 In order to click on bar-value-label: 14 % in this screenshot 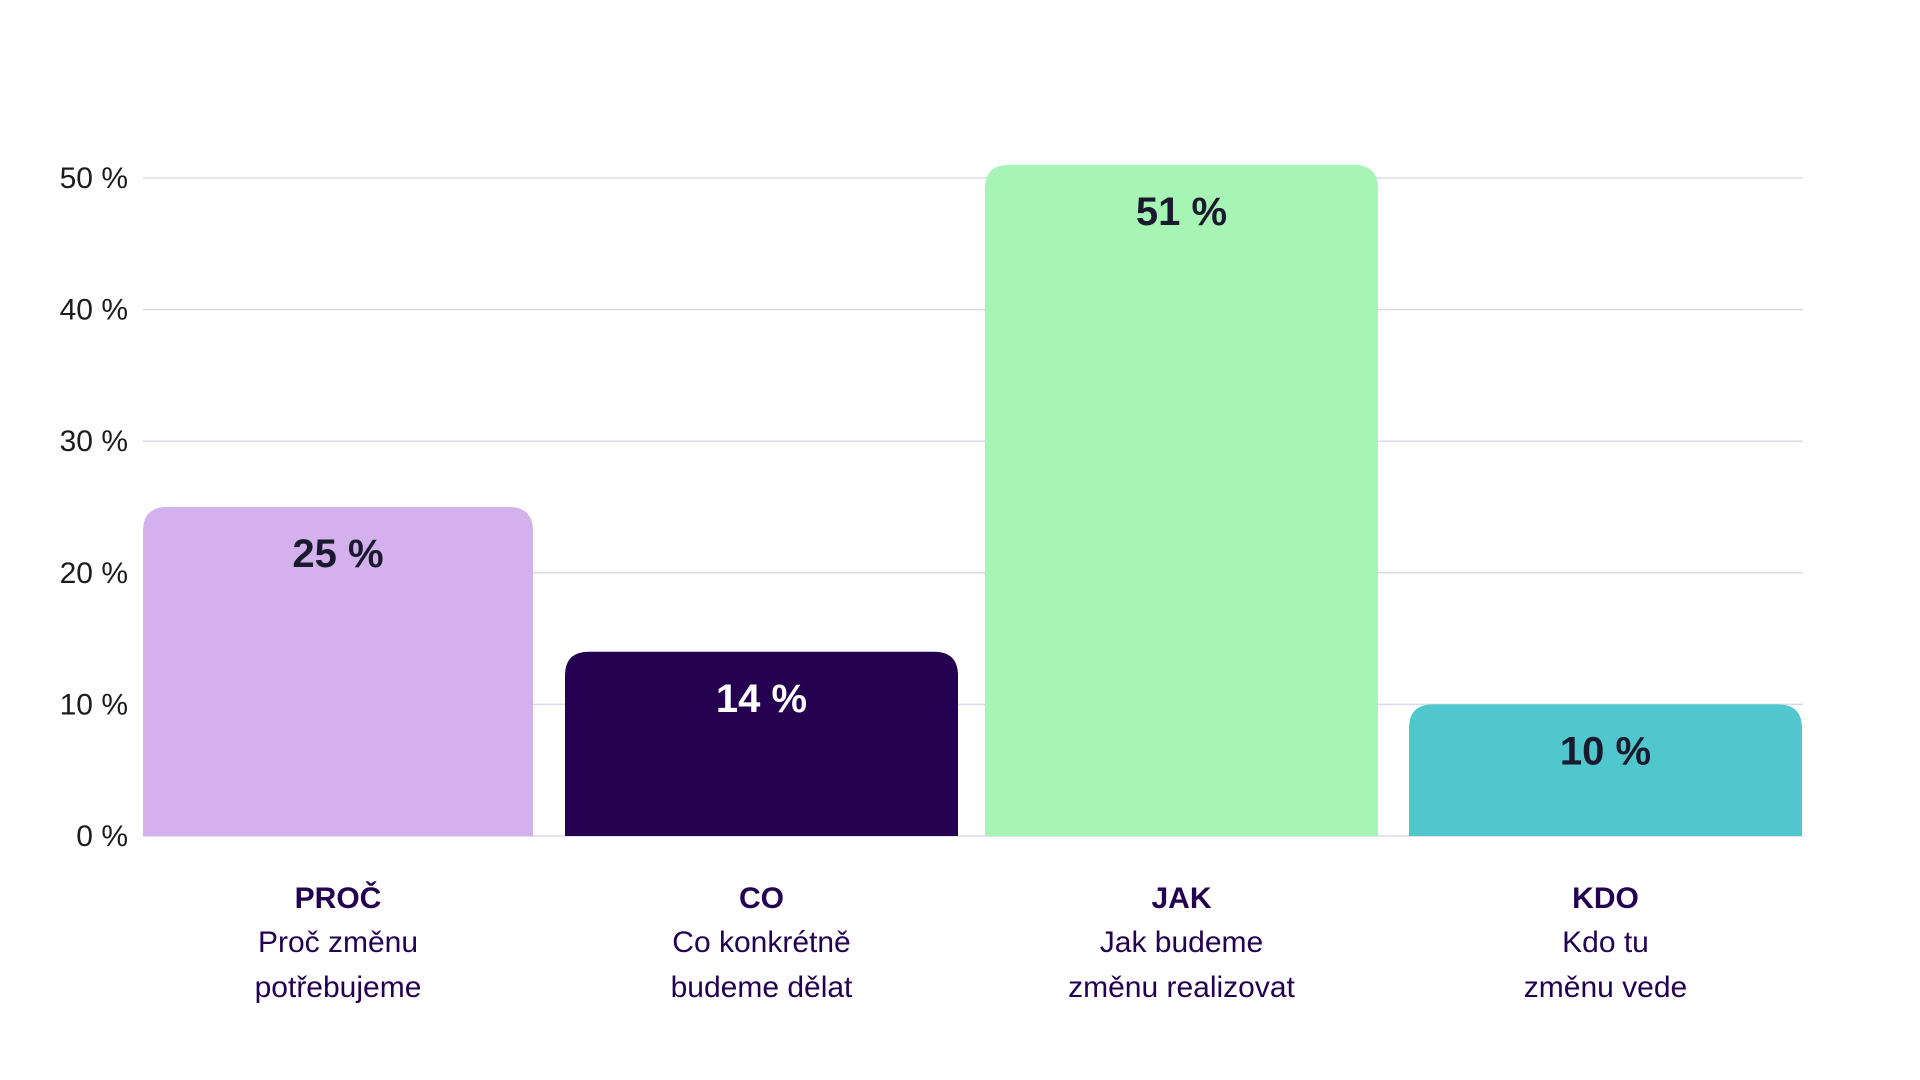, I will do `click(761, 699)`.